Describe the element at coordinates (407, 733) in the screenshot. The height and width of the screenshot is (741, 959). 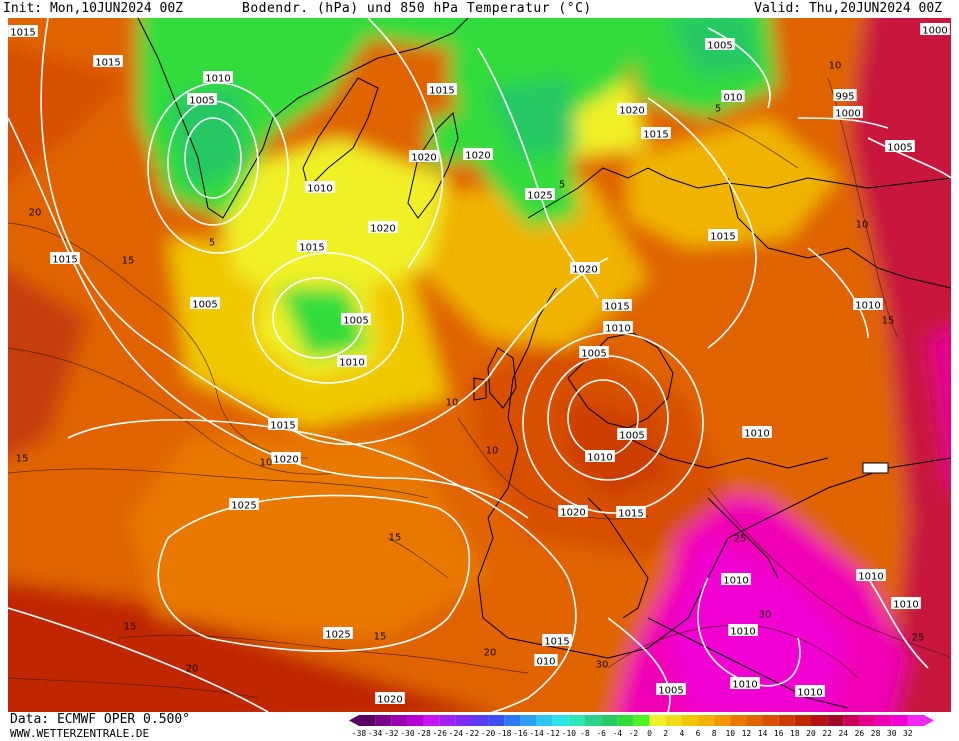
I see `colorbar-tick-label: -30` at that location.